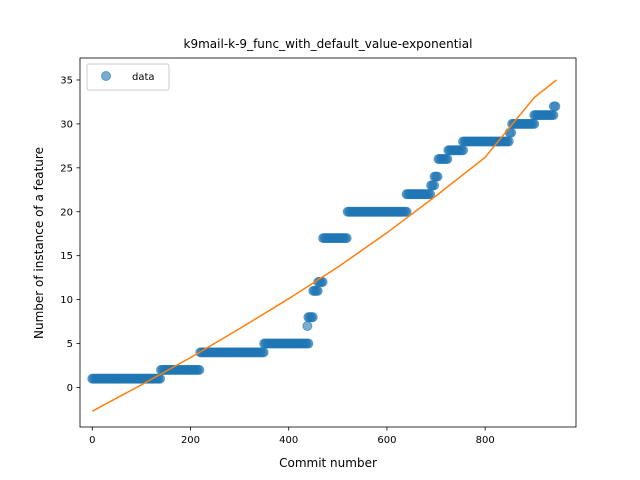  I want to click on x-tick-label: 400, so click(288, 440).